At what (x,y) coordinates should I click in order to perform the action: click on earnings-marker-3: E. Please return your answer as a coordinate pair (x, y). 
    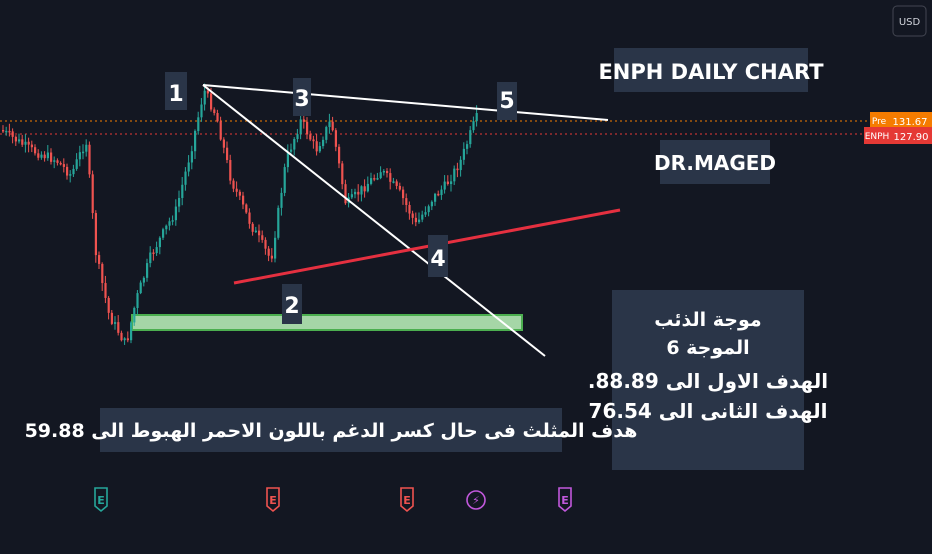
    Looking at the image, I should click on (407, 500).